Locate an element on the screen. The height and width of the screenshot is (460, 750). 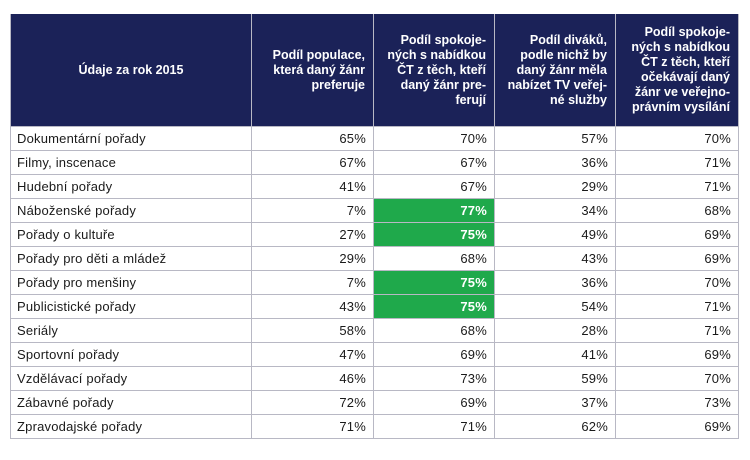
value-cell: 59% is located at coordinates (555, 378).